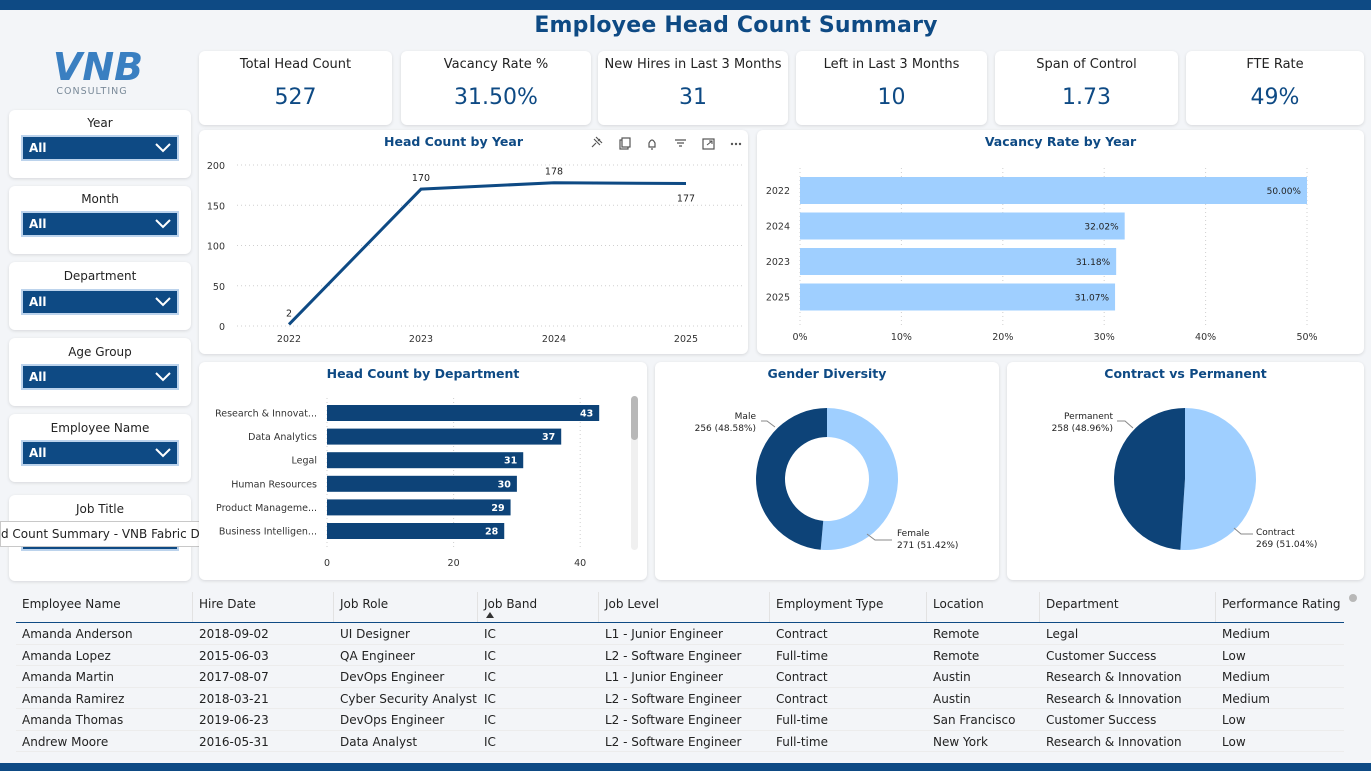 Image resolution: width=1371 pixels, height=771 pixels. I want to click on kpi-total-head-count: Total Head Count 527, so click(295, 88).